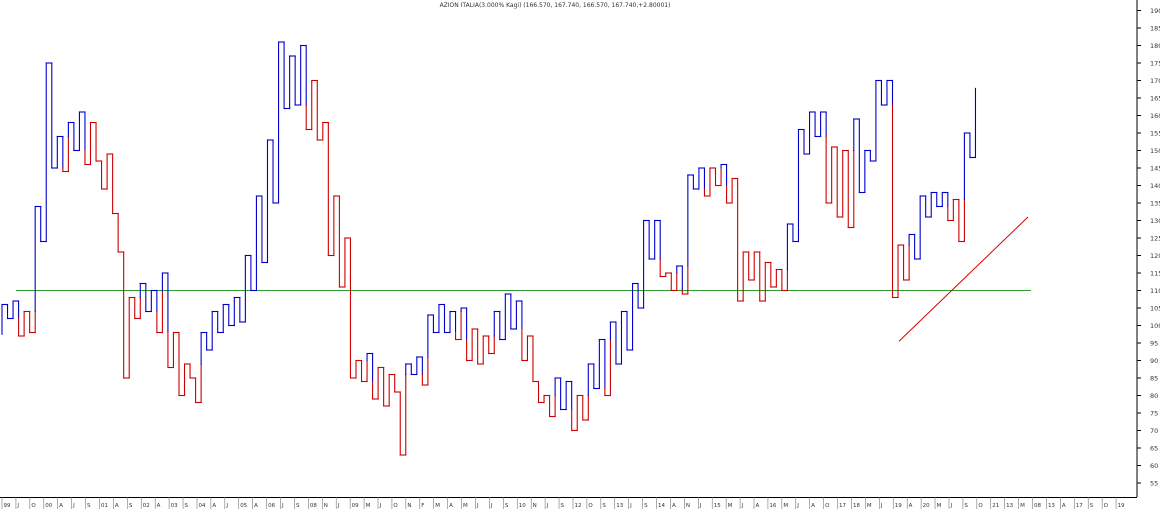  I want to click on y-tick-label: 130, so click(1155, 221).